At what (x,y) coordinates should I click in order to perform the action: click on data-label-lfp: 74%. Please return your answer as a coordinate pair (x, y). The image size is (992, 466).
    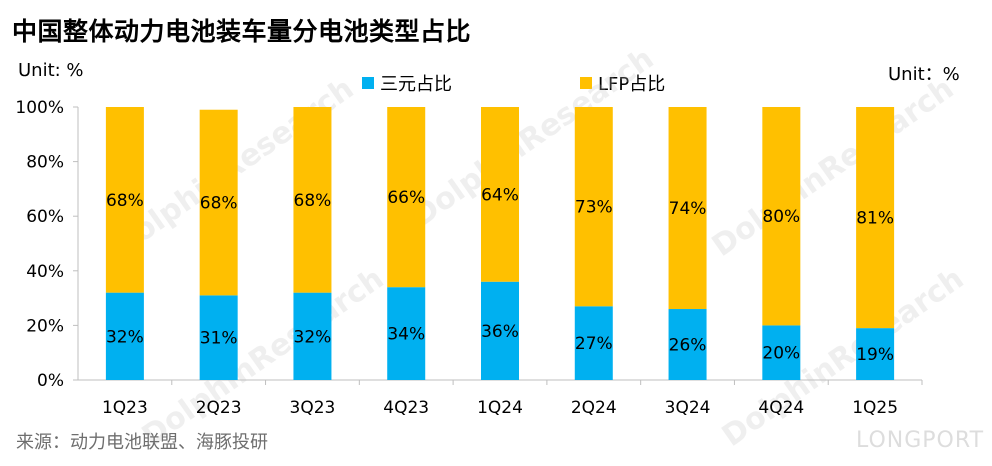
    Looking at the image, I should click on (688, 209).